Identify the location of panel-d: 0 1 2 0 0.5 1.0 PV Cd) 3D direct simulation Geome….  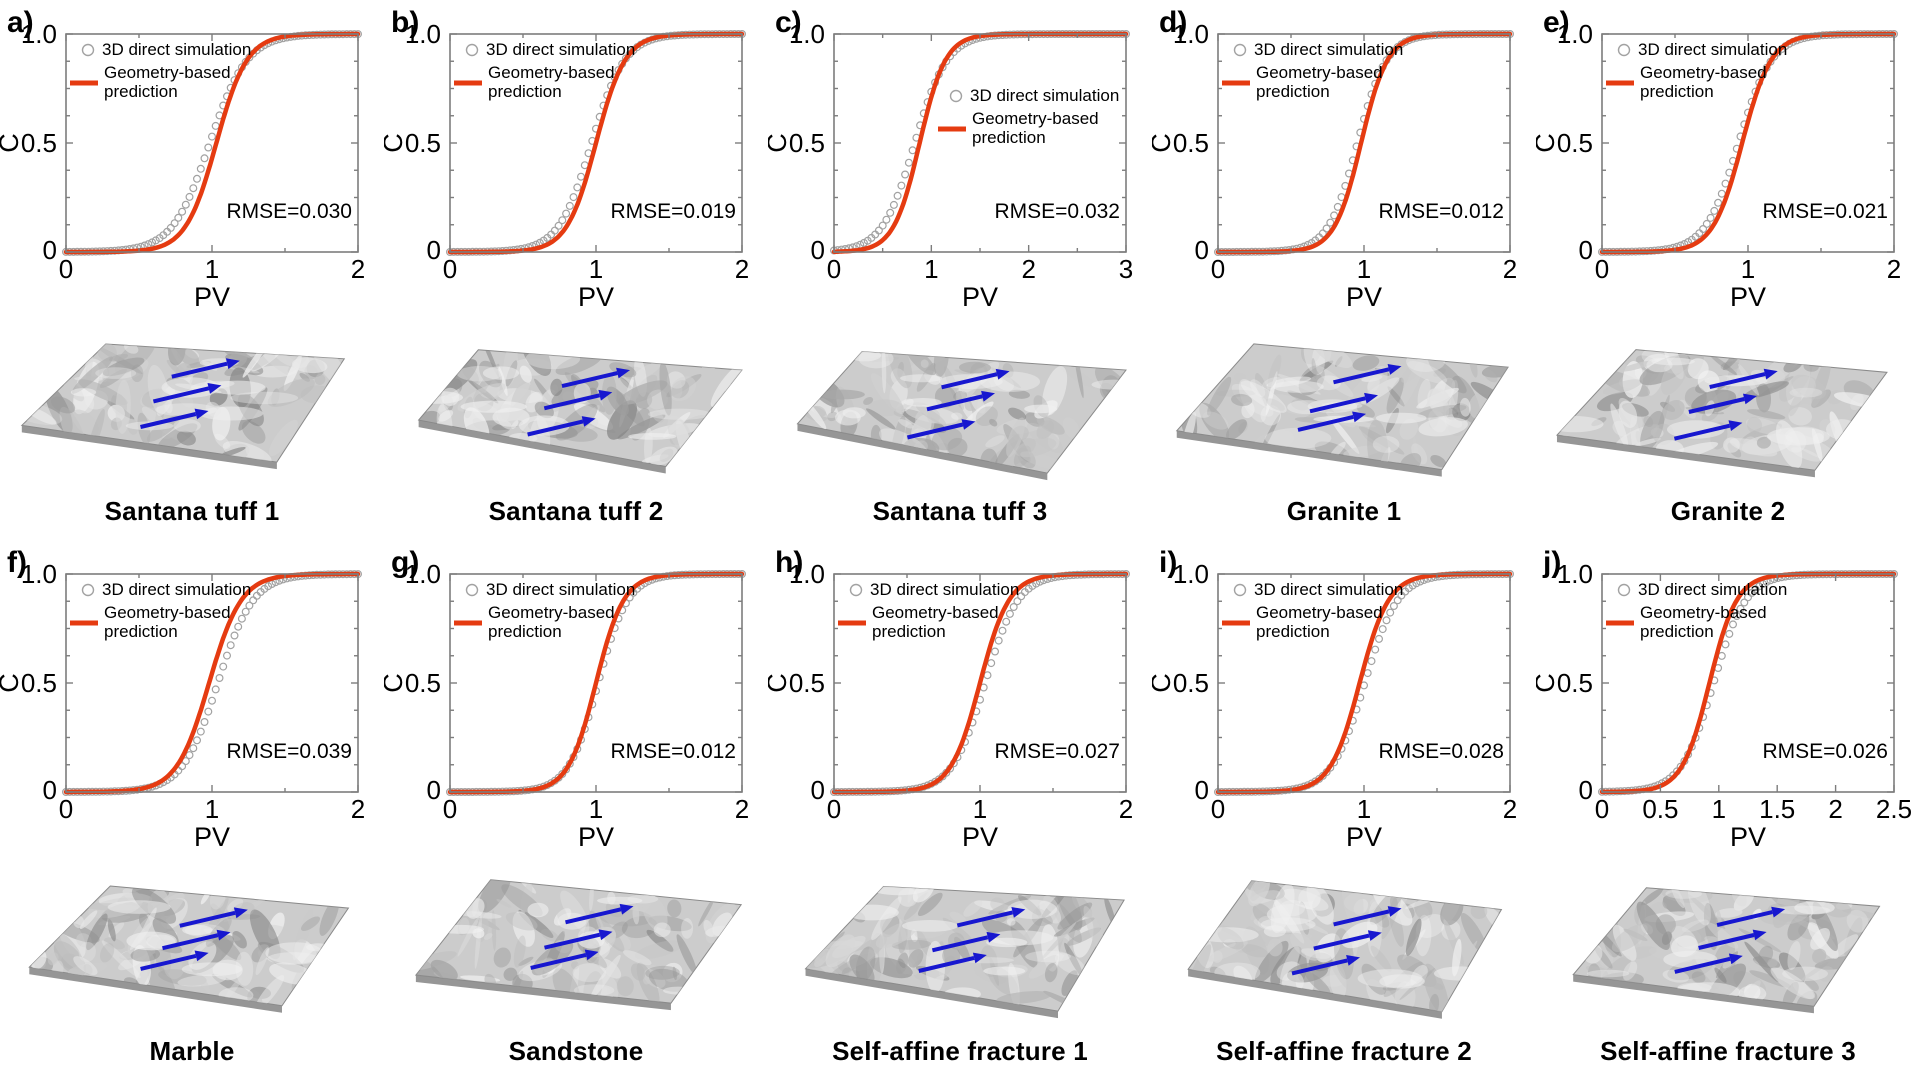
(1344, 270).